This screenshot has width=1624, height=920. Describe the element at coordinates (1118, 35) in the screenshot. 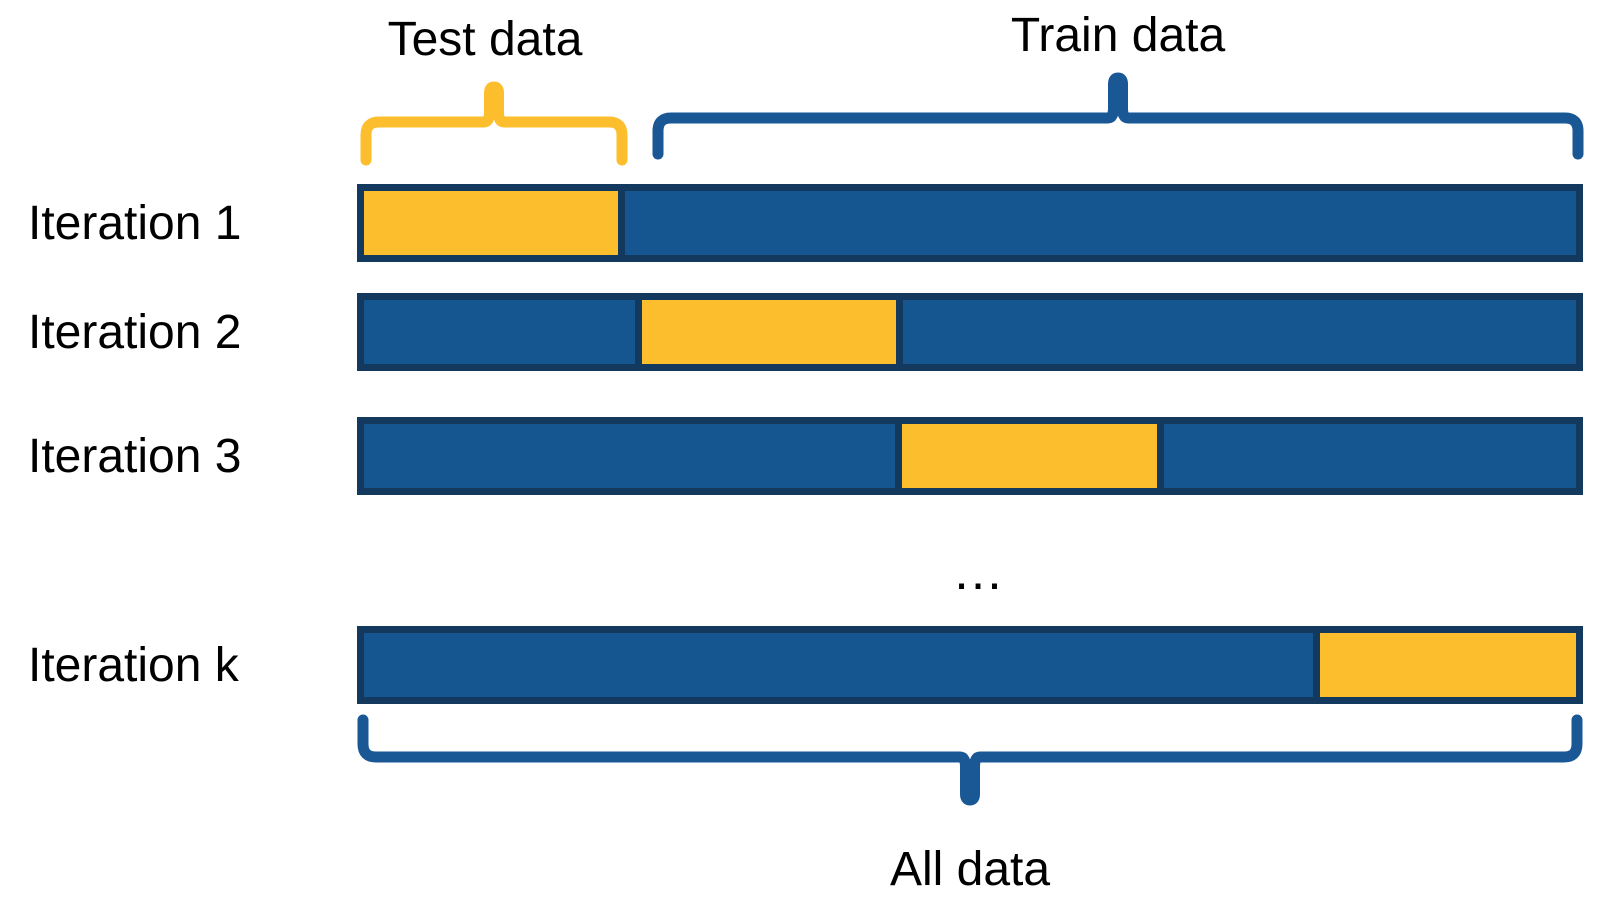

I see `train-data-label: Train data` at that location.